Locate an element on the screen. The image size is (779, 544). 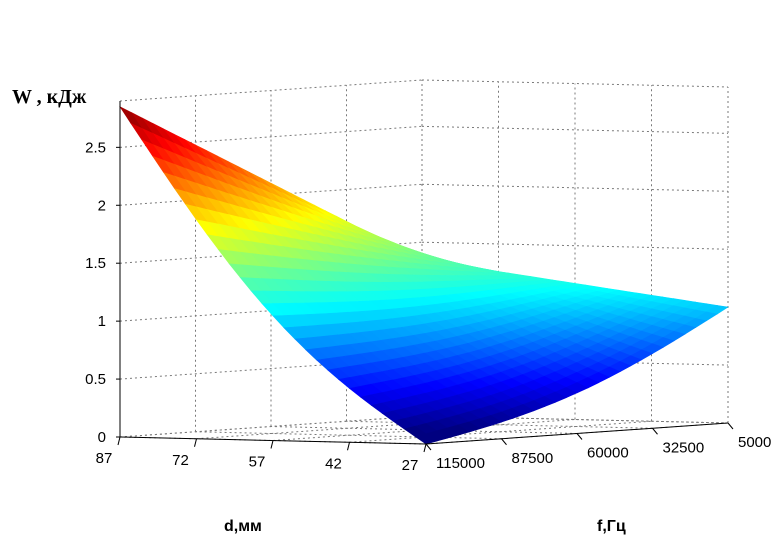
z-tick-label: 0.5 is located at coordinates (95, 379).